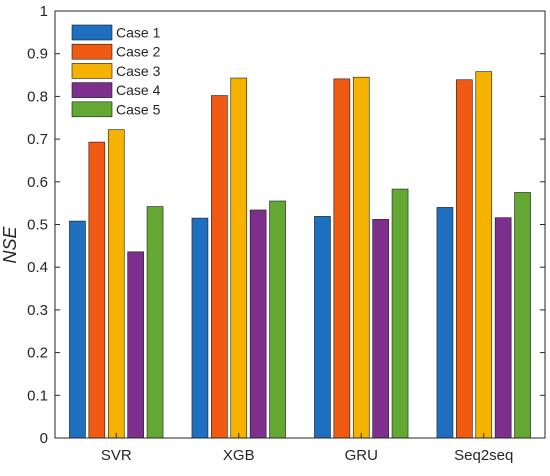 The height and width of the screenshot is (476, 550). Describe the element at coordinates (37, 353) in the screenshot. I see `y-tick-label: 0.2` at that location.